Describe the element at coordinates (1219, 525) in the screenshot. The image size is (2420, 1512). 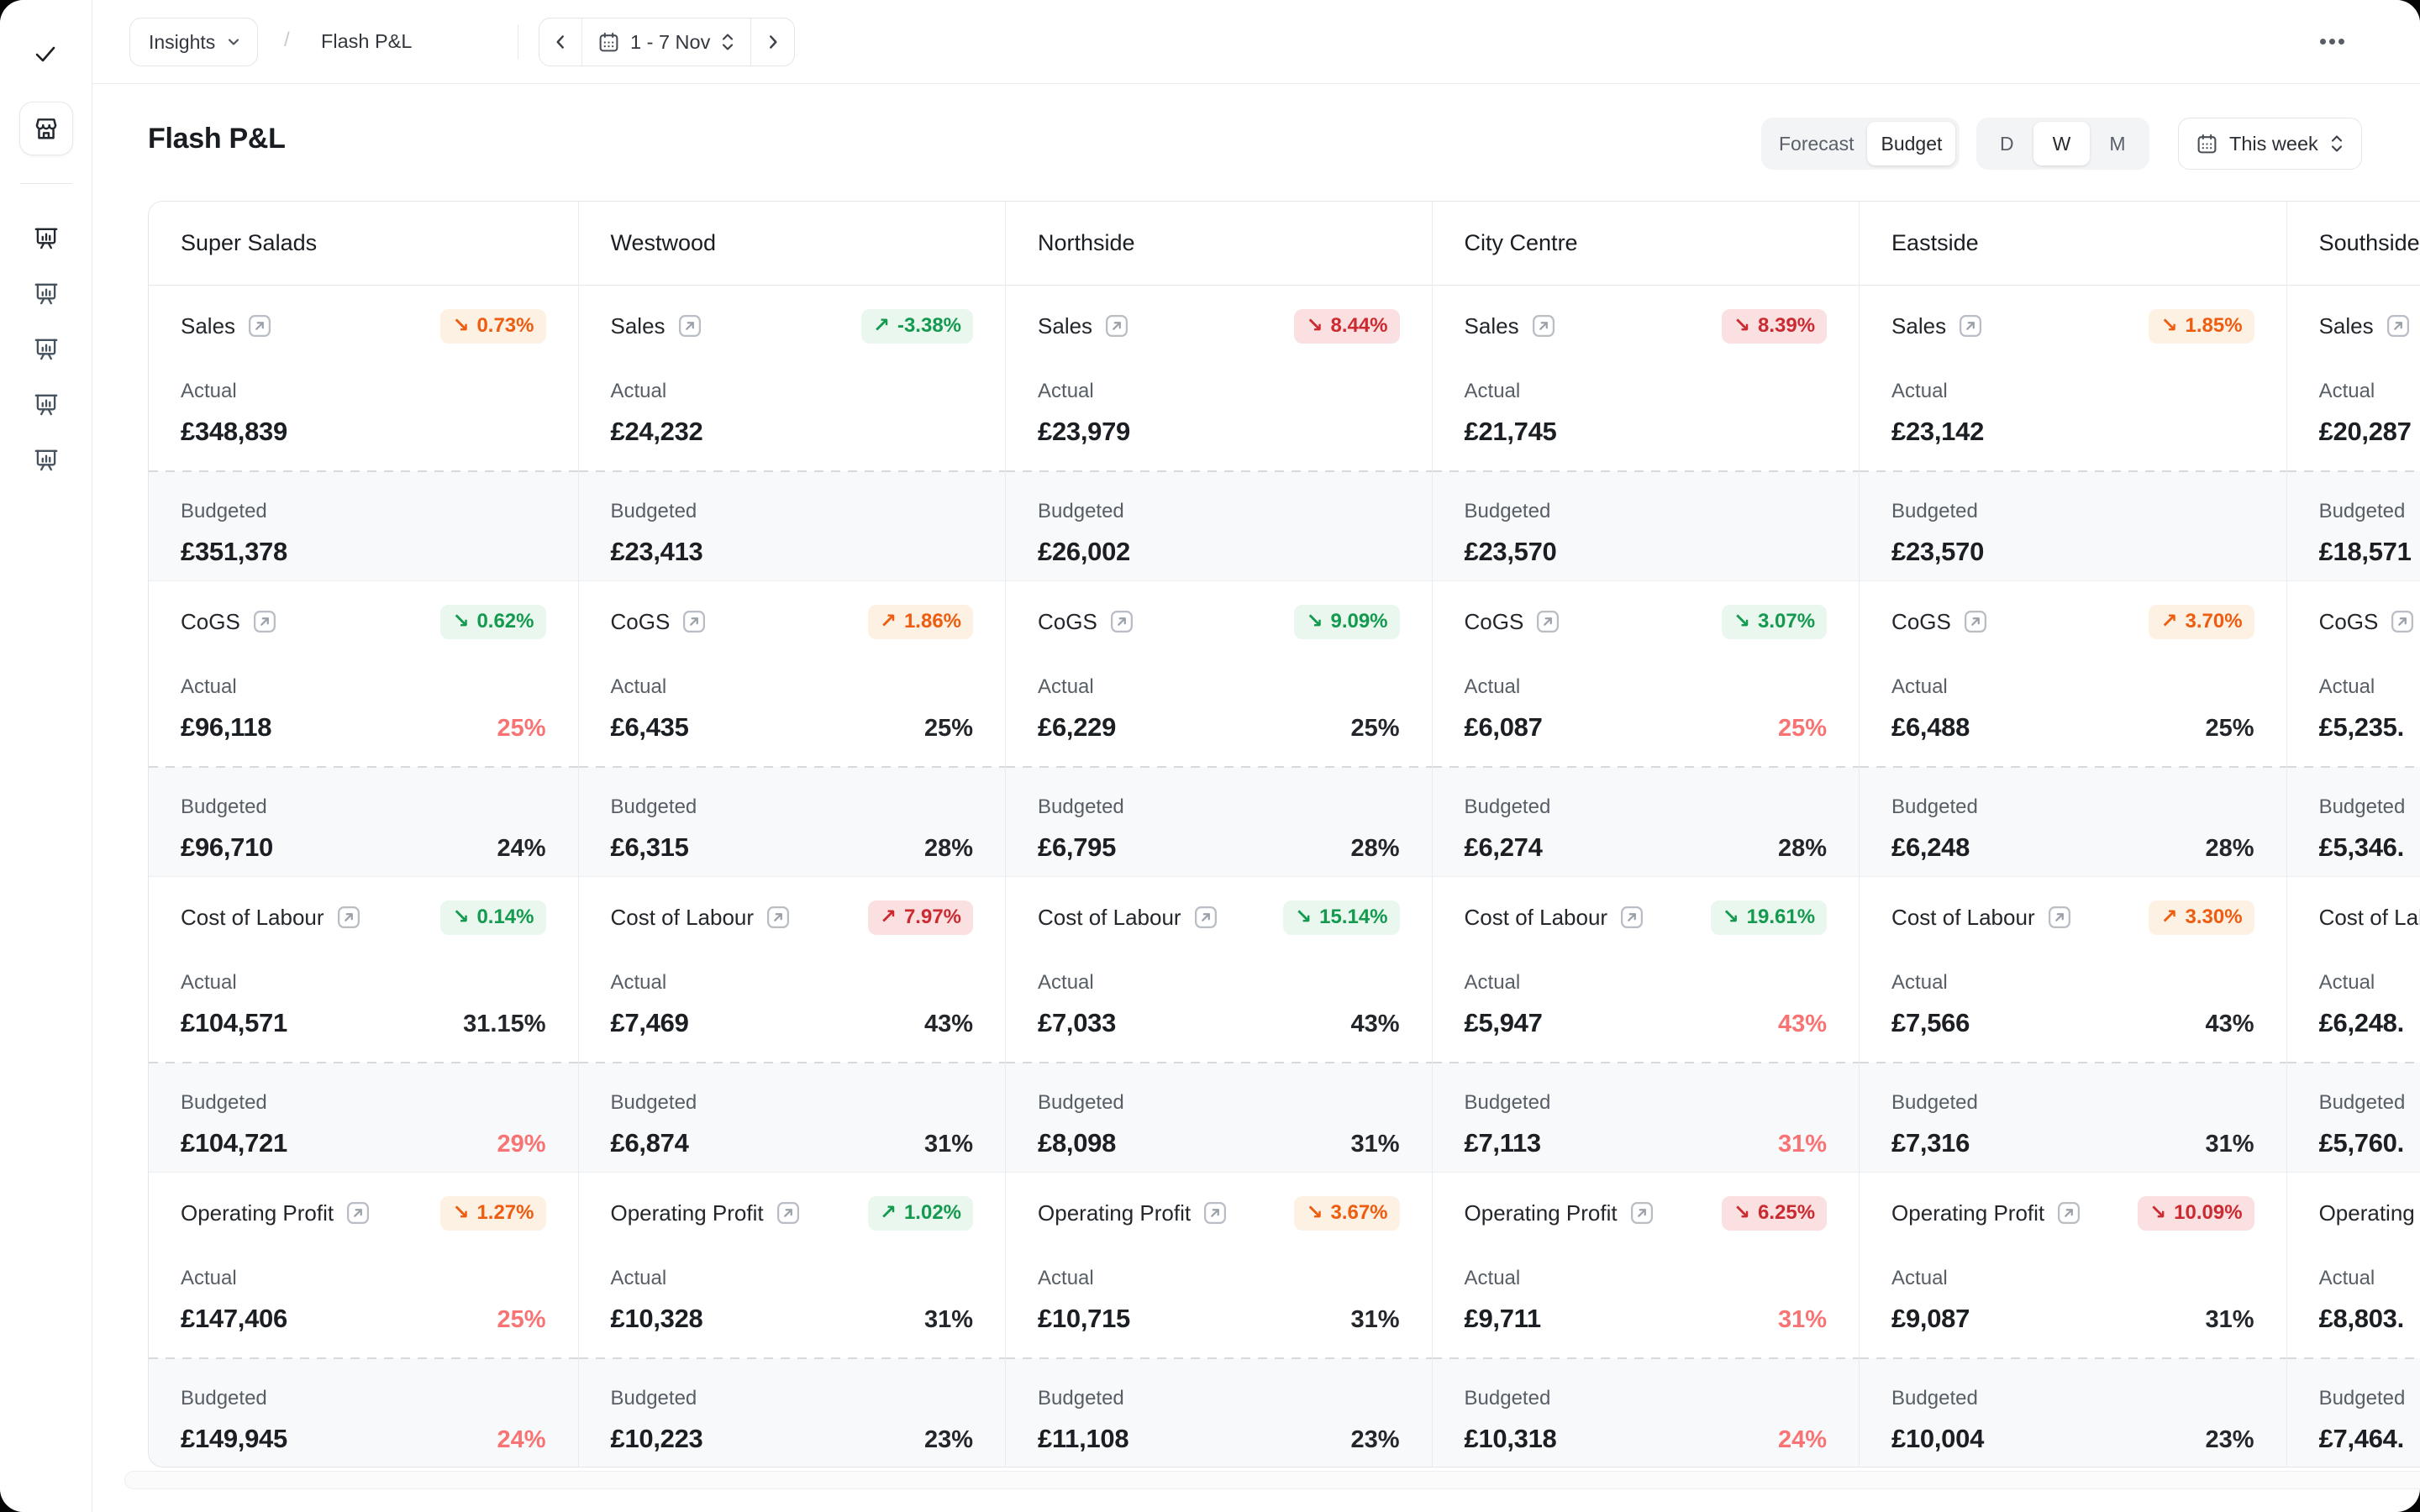
I see `budgeted-block: Budgeted £26,002` at that location.